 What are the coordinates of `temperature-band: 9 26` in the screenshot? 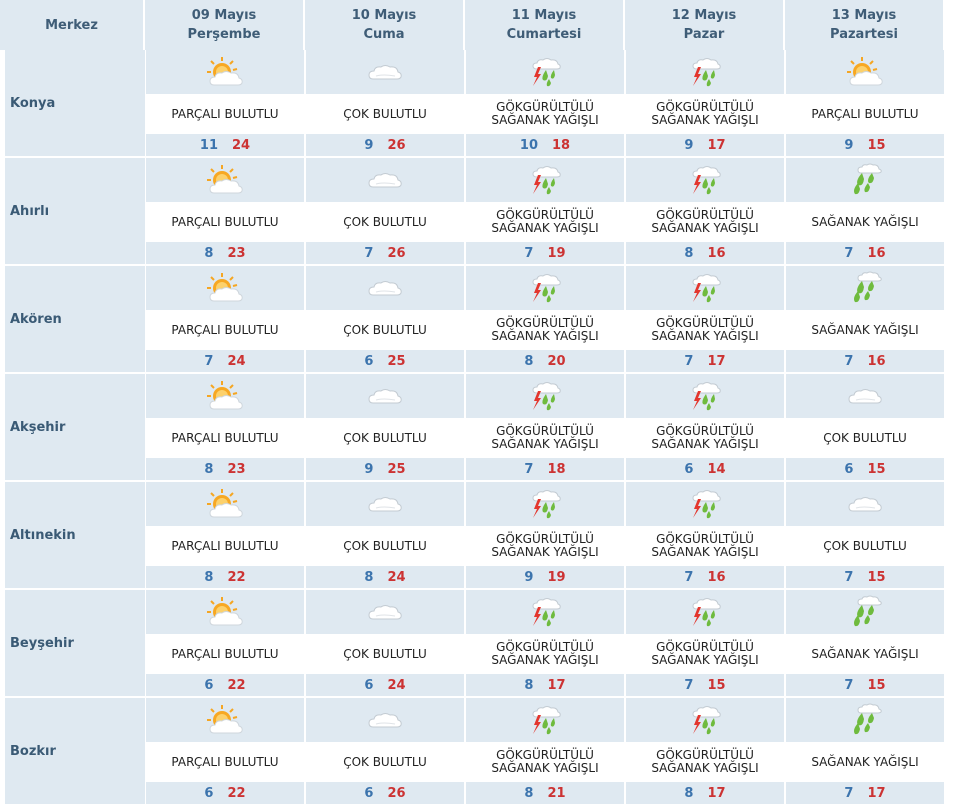 It's located at (385, 145).